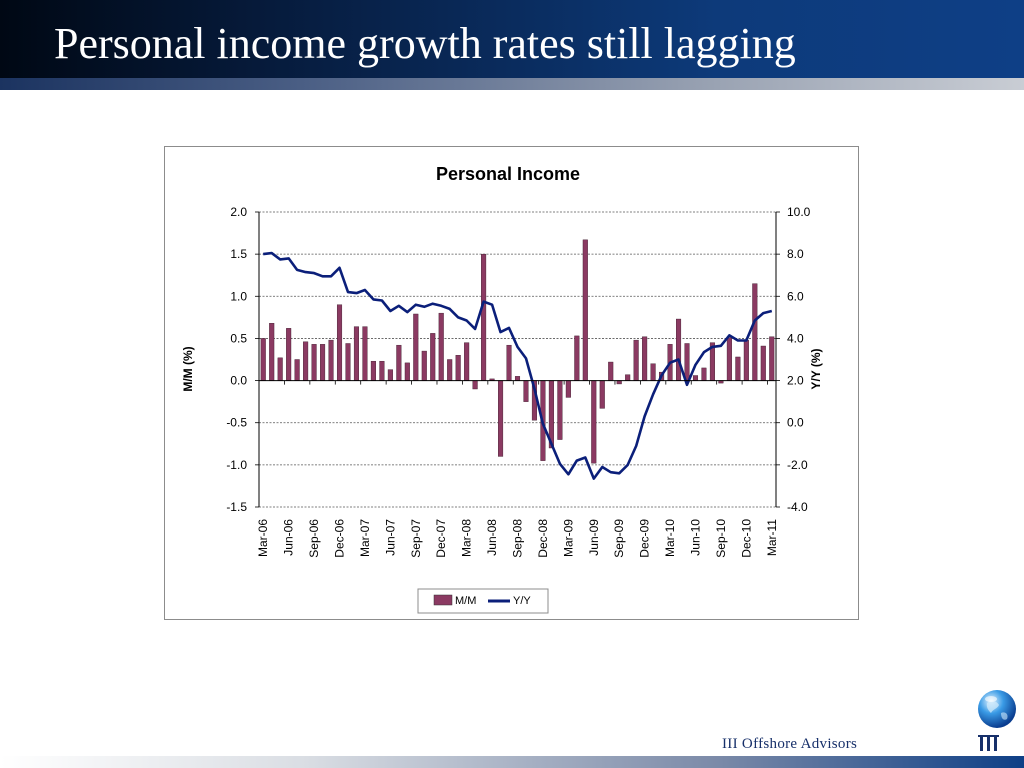 This screenshot has height=768, width=1024. I want to click on left-y-tick-label: 1.5, so click(238, 254).